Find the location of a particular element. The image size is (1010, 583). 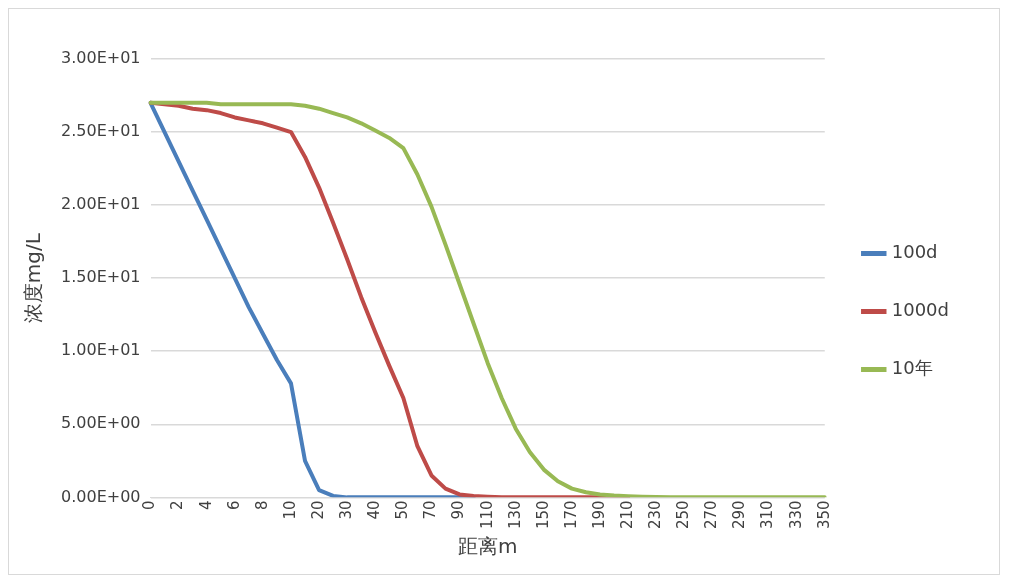

x-tick-label: 130 is located at coordinates (514, 515).